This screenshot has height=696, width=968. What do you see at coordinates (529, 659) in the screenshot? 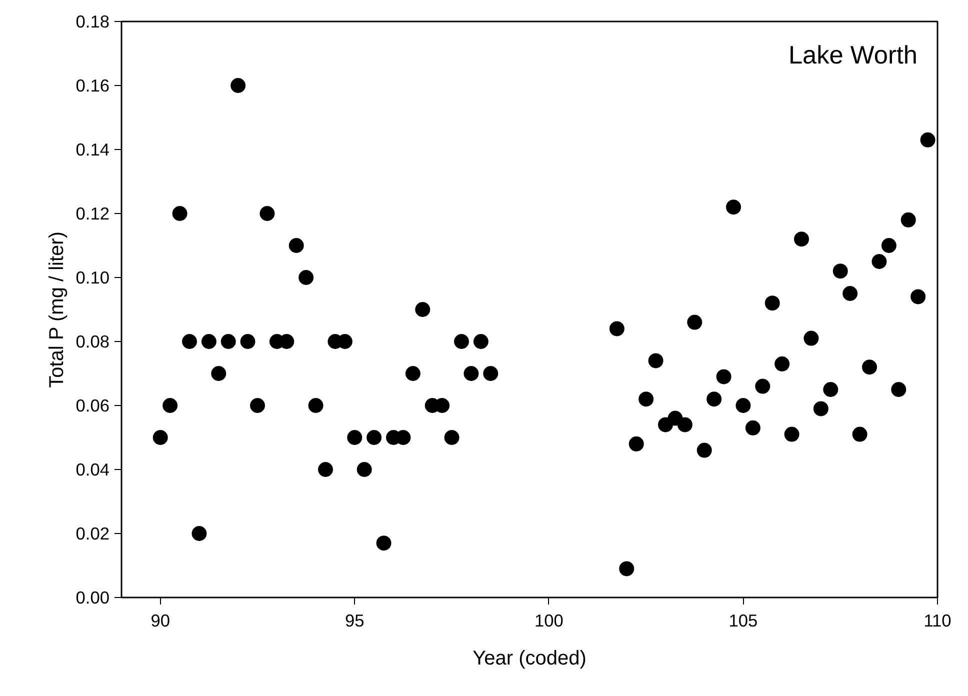
I see `x-axis-title: Year (coded)` at bounding box center [529, 659].